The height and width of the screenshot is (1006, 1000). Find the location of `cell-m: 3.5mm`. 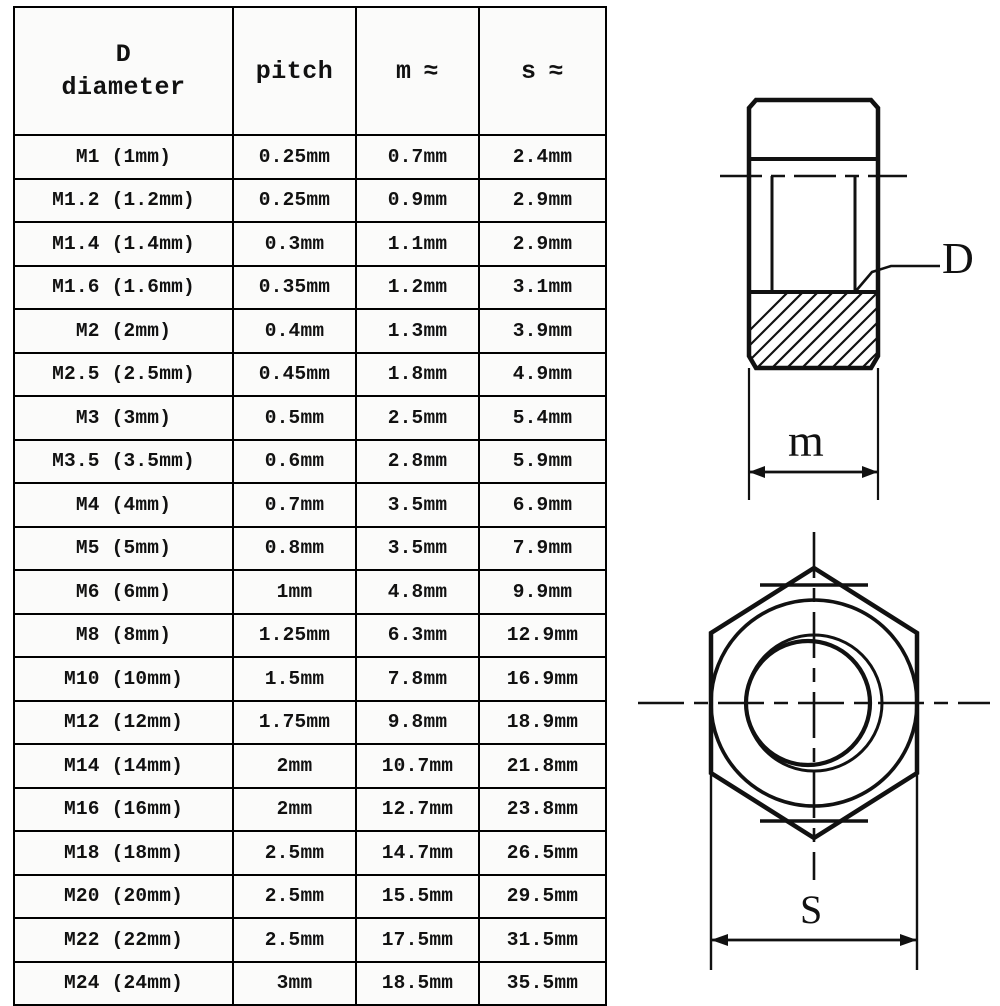

cell-m: 3.5mm is located at coordinates (417, 505).